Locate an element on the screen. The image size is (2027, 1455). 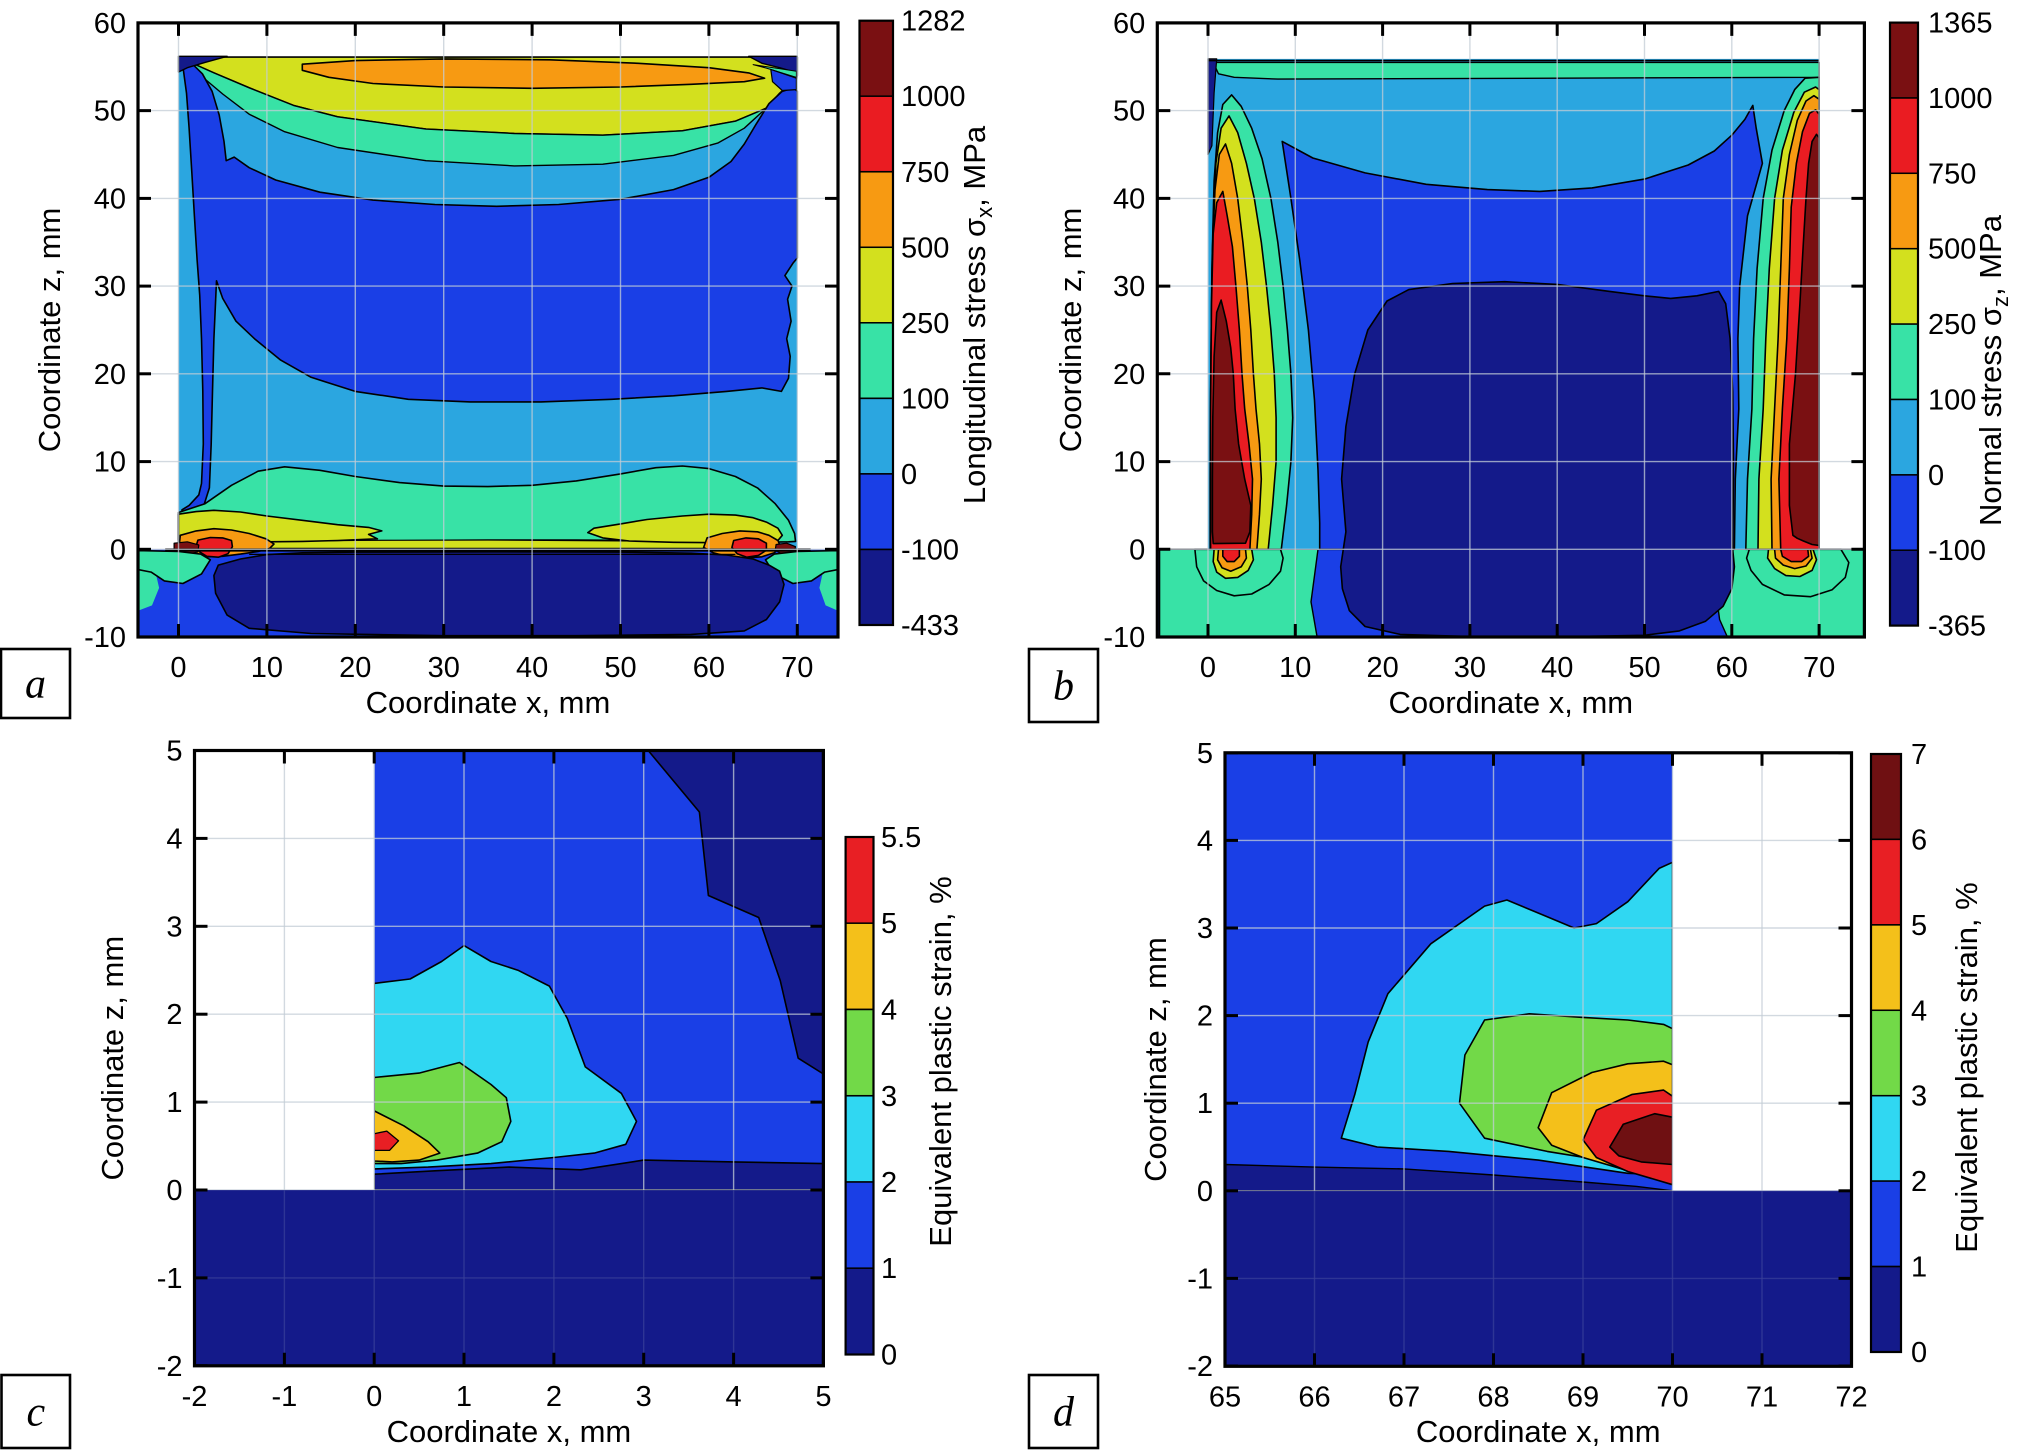
svg-text: 65 is located at coordinates (1225, 1397).